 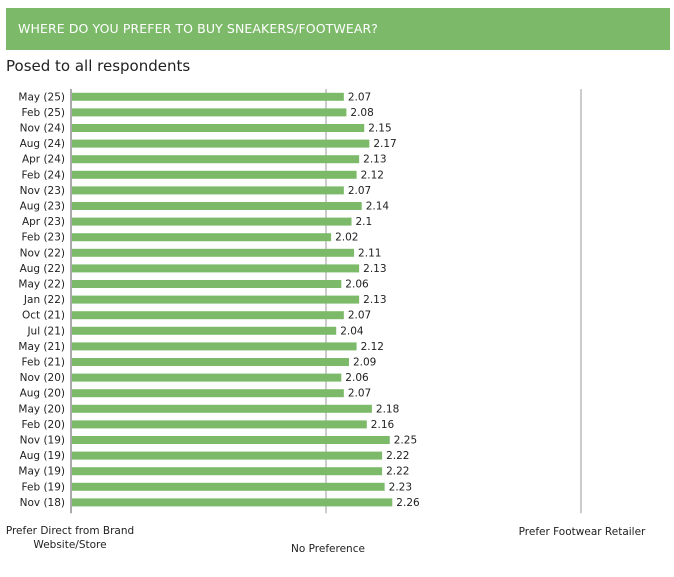 I want to click on y-tick-label: Nov (24), so click(x=42, y=129).